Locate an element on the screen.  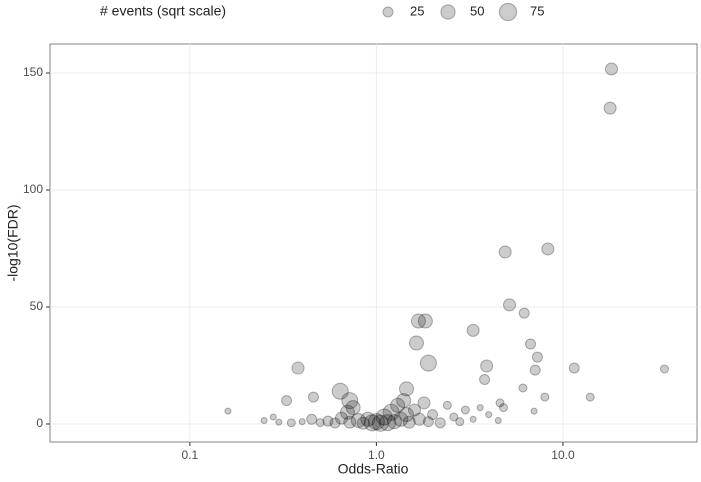
legend-label: 25 is located at coordinates (417, 10).